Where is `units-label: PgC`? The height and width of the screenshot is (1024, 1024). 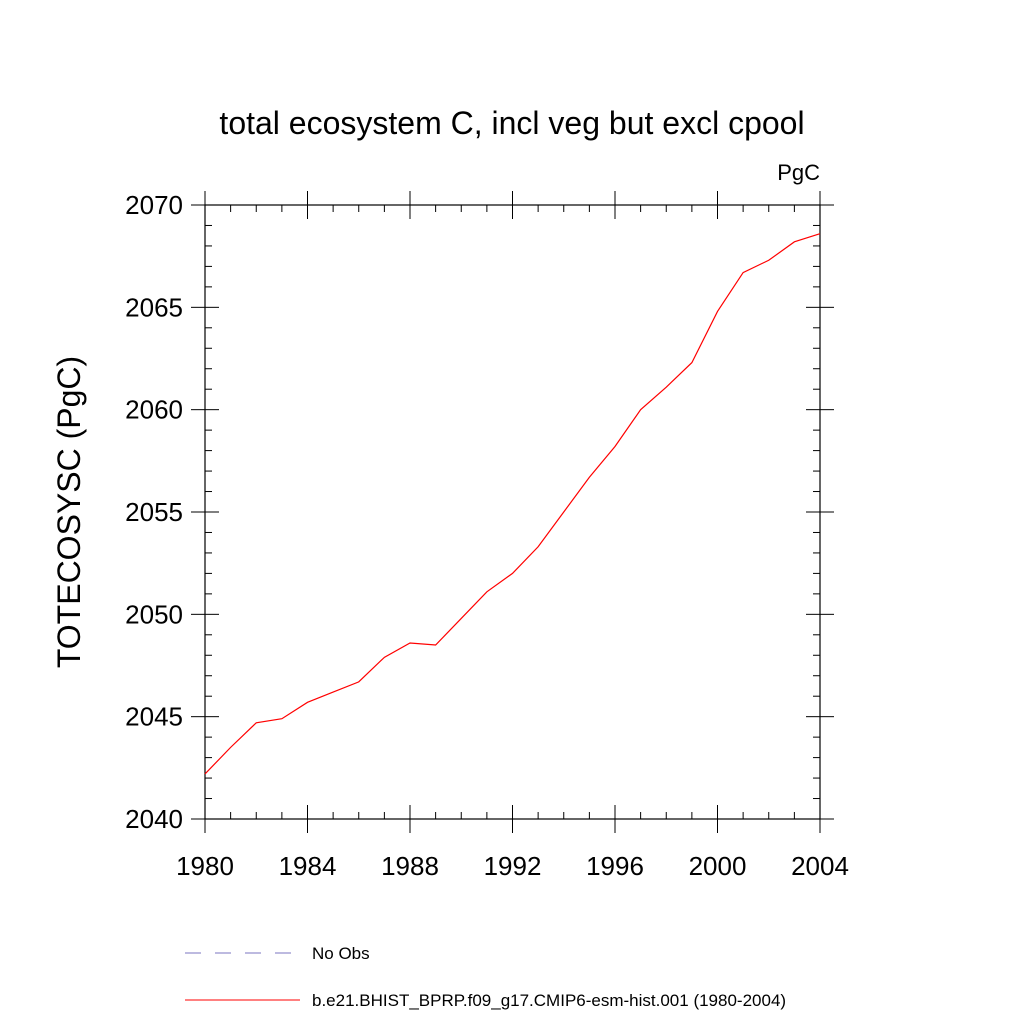
units-label: PgC is located at coordinates (798, 172).